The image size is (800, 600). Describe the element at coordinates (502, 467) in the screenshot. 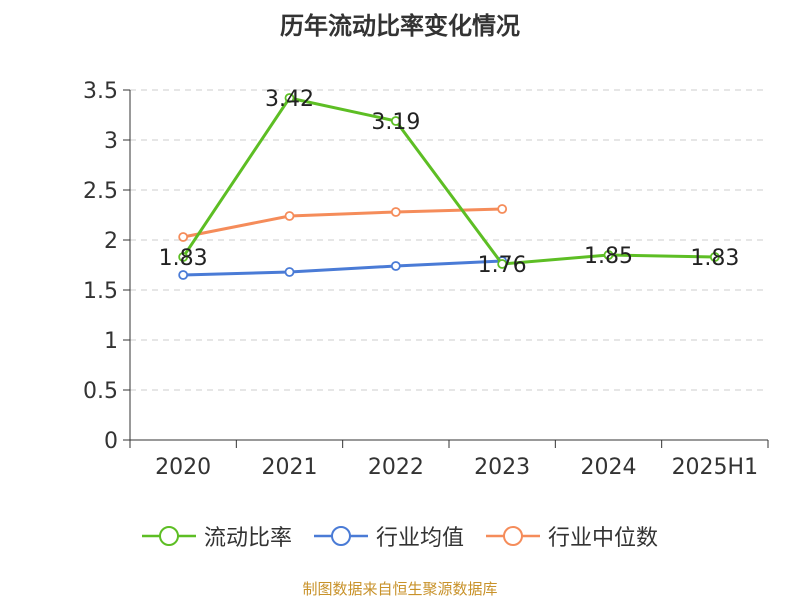

I see `x-tick-label: 2023` at that location.